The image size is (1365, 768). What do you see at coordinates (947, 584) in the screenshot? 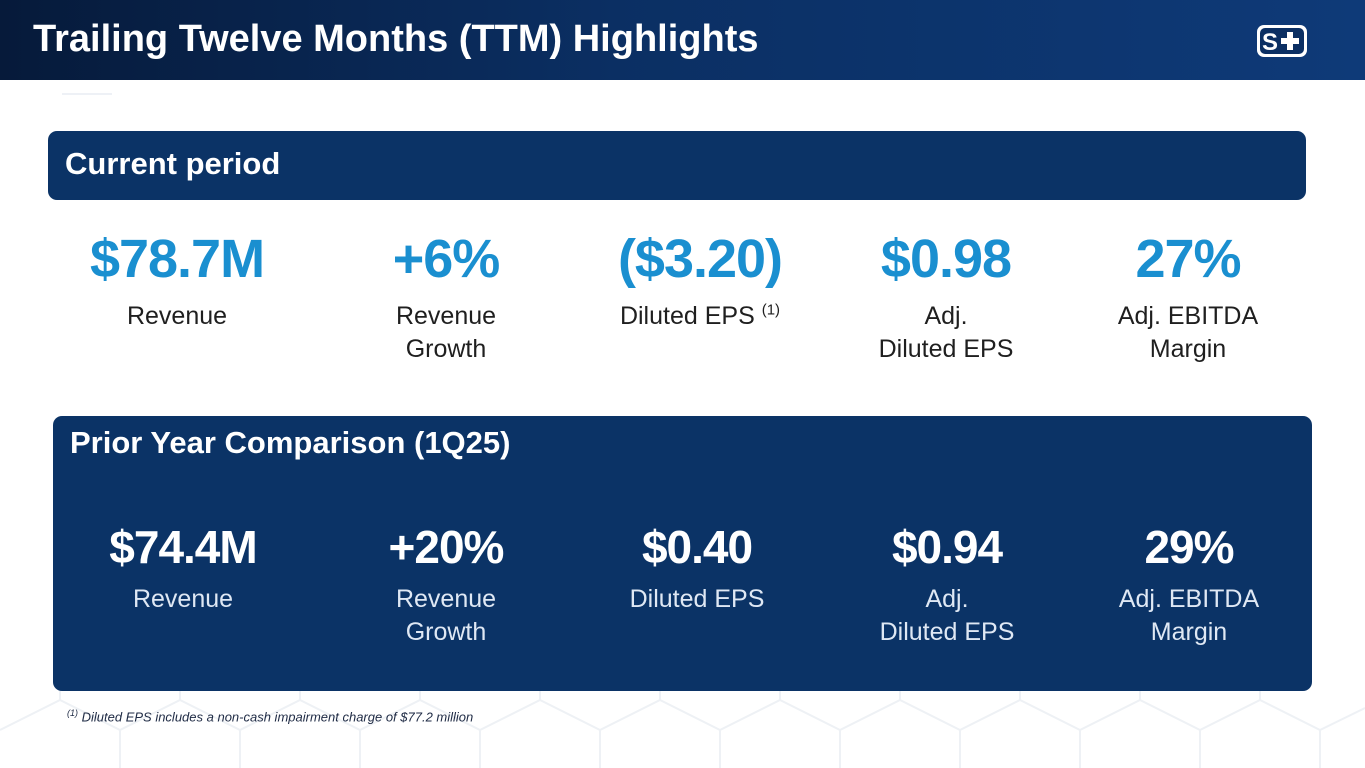
I see `metric-prior-adj-diluted-eps: $0.94 Adj. Diluted EPS` at bounding box center [947, 584].